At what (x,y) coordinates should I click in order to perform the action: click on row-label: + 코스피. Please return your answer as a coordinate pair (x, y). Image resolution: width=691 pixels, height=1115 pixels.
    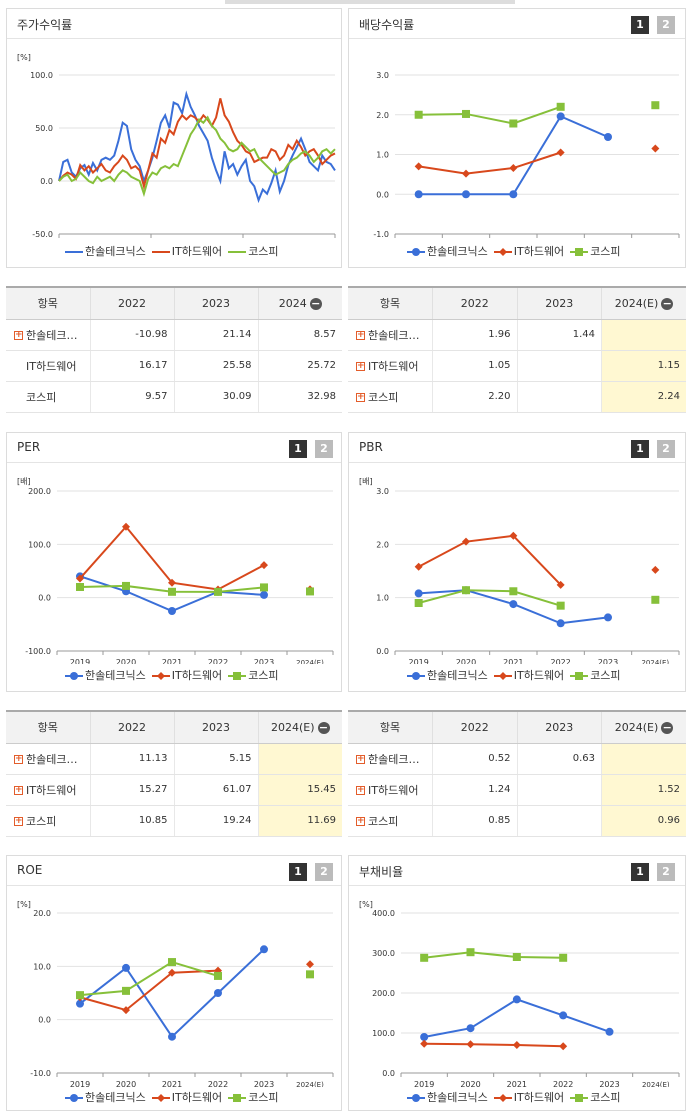
    Looking at the image, I should click on (48, 821).